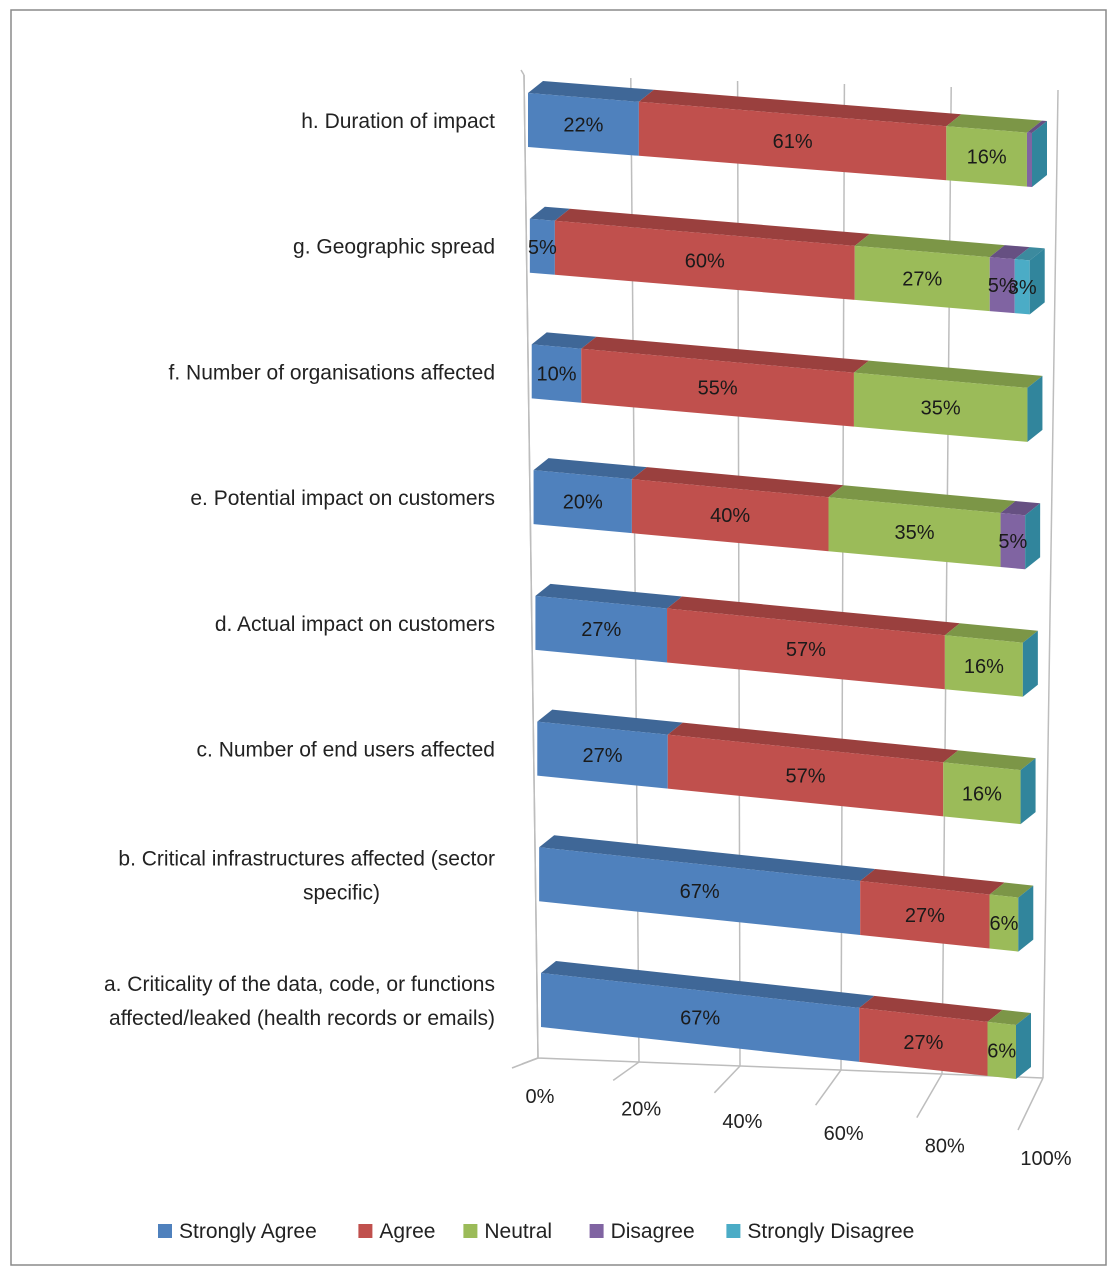 This screenshot has height=1275, width=1117. What do you see at coordinates (844, 1134) in the screenshot?
I see `x-tick-label: 60%` at bounding box center [844, 1134].